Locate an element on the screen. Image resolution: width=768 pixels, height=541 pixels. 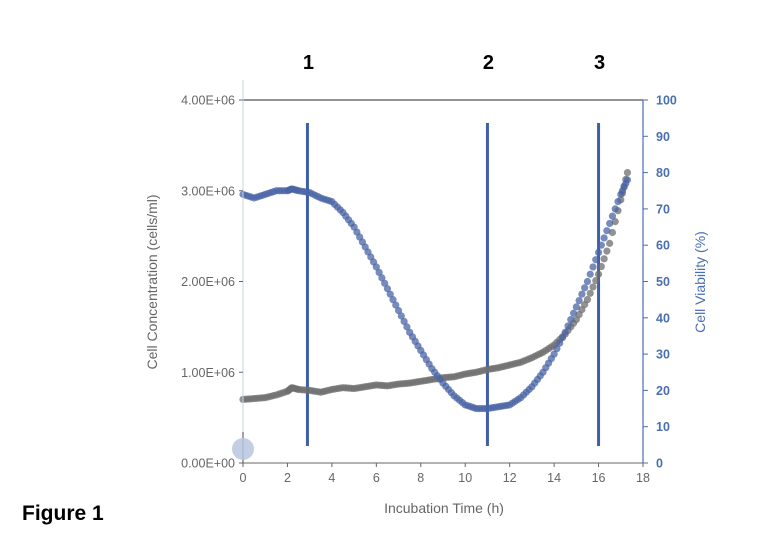
y-left-tick-label: 4.00E+06 is located at coordinates (208, 101).